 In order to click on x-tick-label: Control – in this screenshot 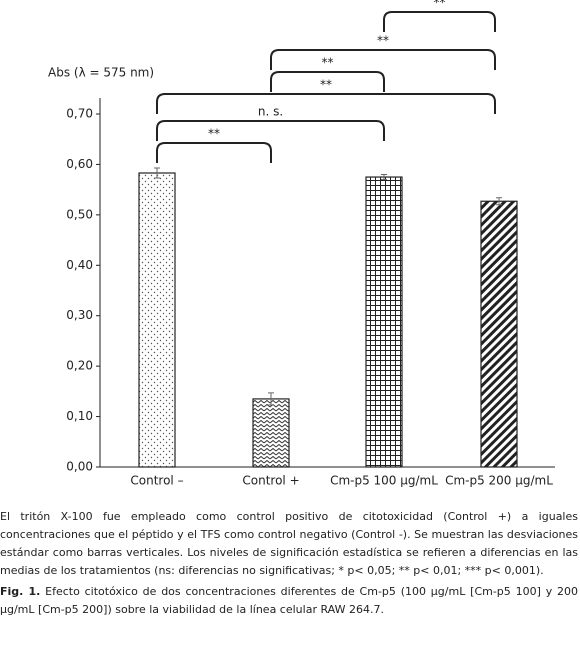, I will do `click(156, 481)`.